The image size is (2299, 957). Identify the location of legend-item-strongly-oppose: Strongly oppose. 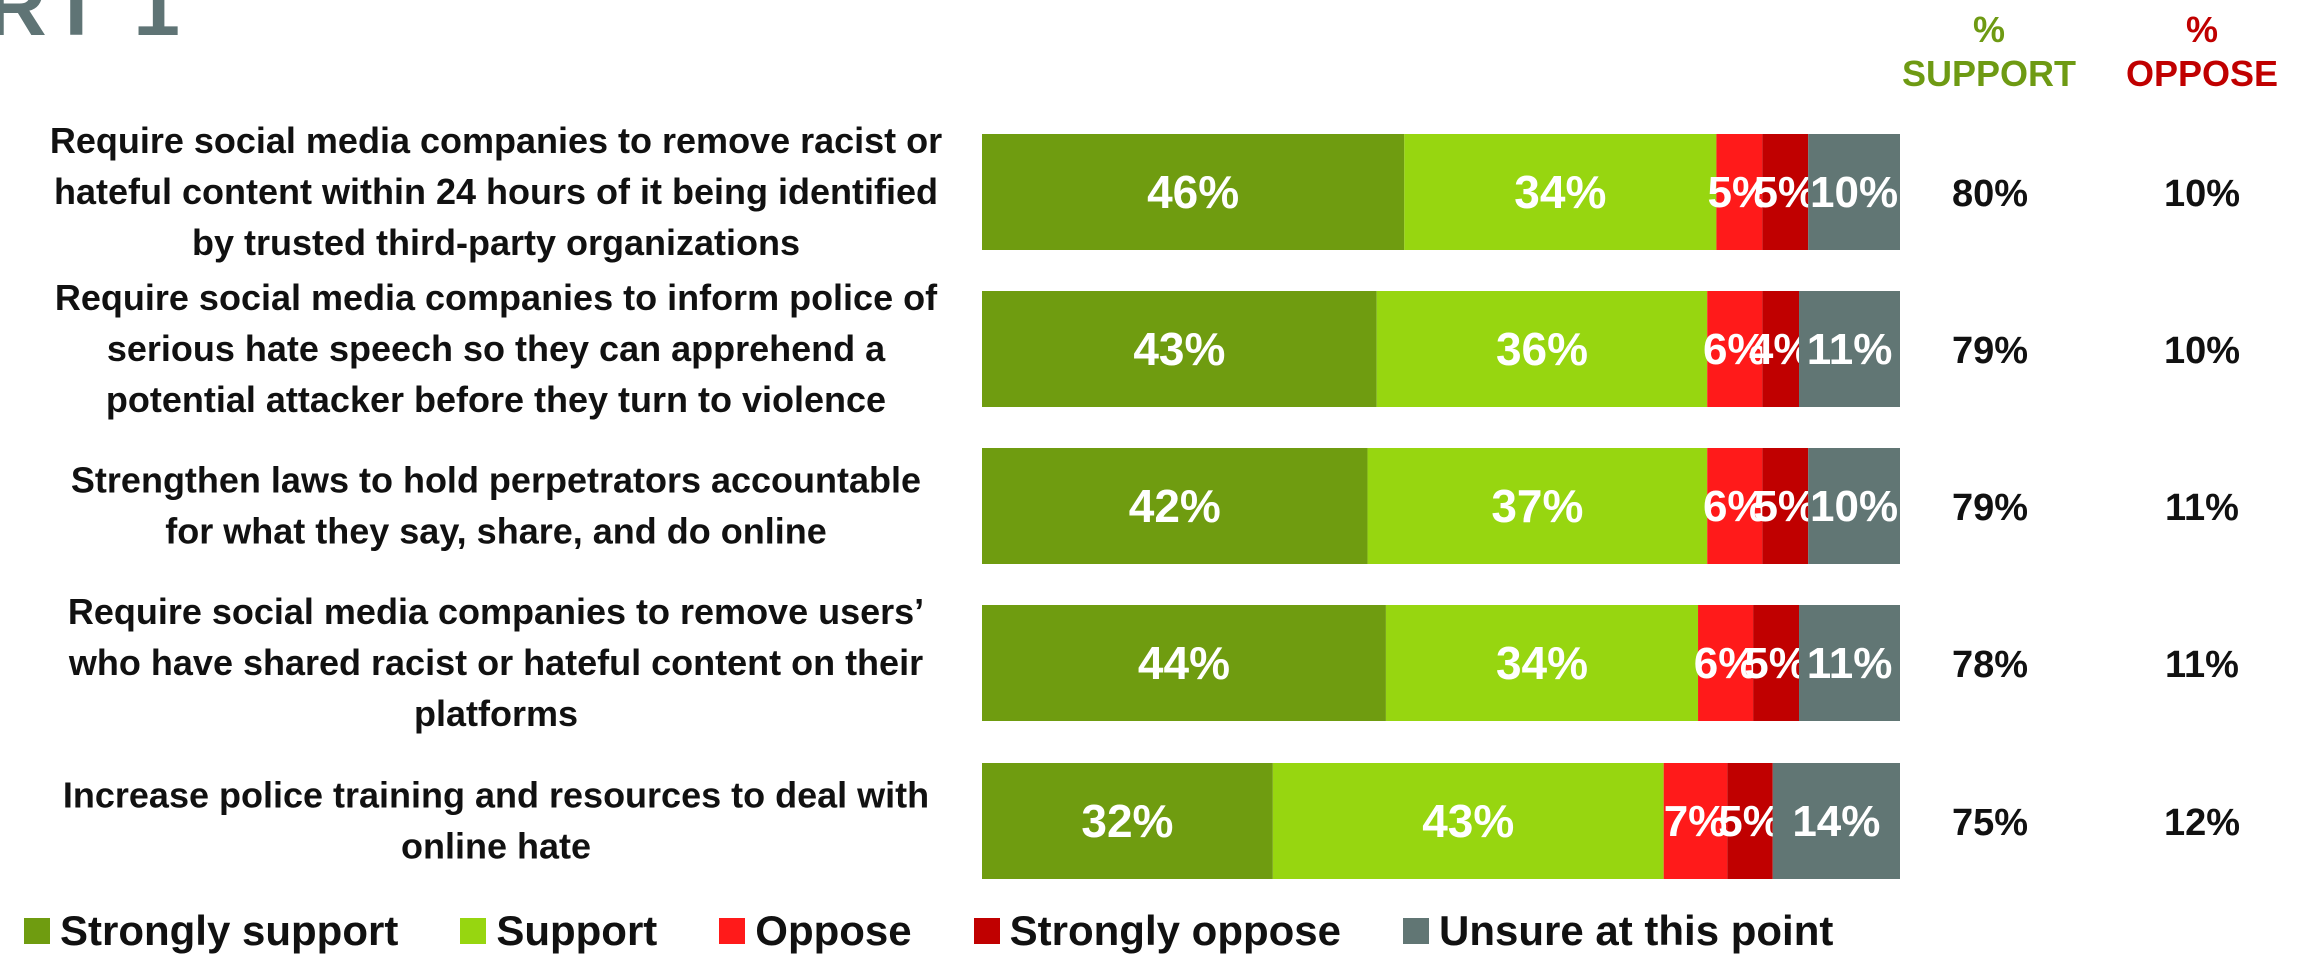
(1157, 931).